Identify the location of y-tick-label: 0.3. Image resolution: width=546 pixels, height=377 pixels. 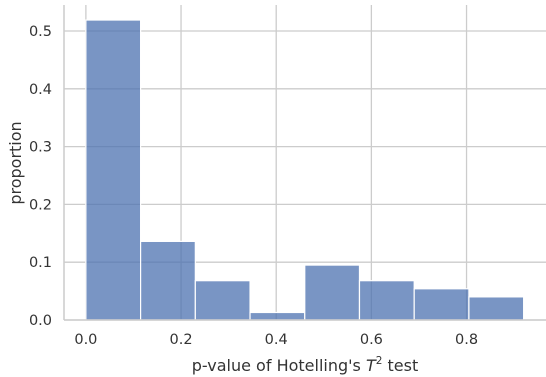
(40, 148).